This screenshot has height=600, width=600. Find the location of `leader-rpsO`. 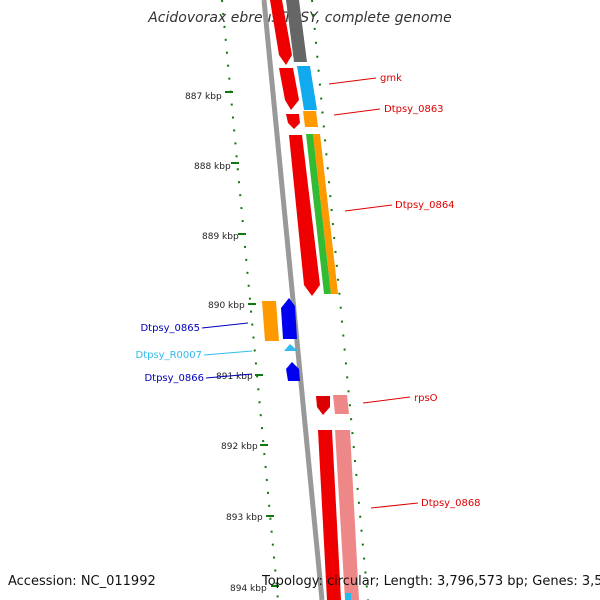

leader-rpsO is located at coordinates (386, 400).